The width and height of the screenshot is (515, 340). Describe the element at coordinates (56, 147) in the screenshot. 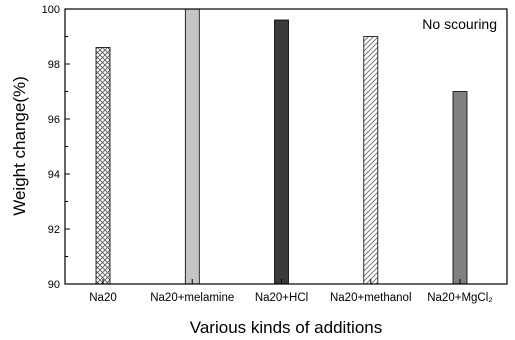

I see `y-axis: 90 92 94 96 98 100` at that location.